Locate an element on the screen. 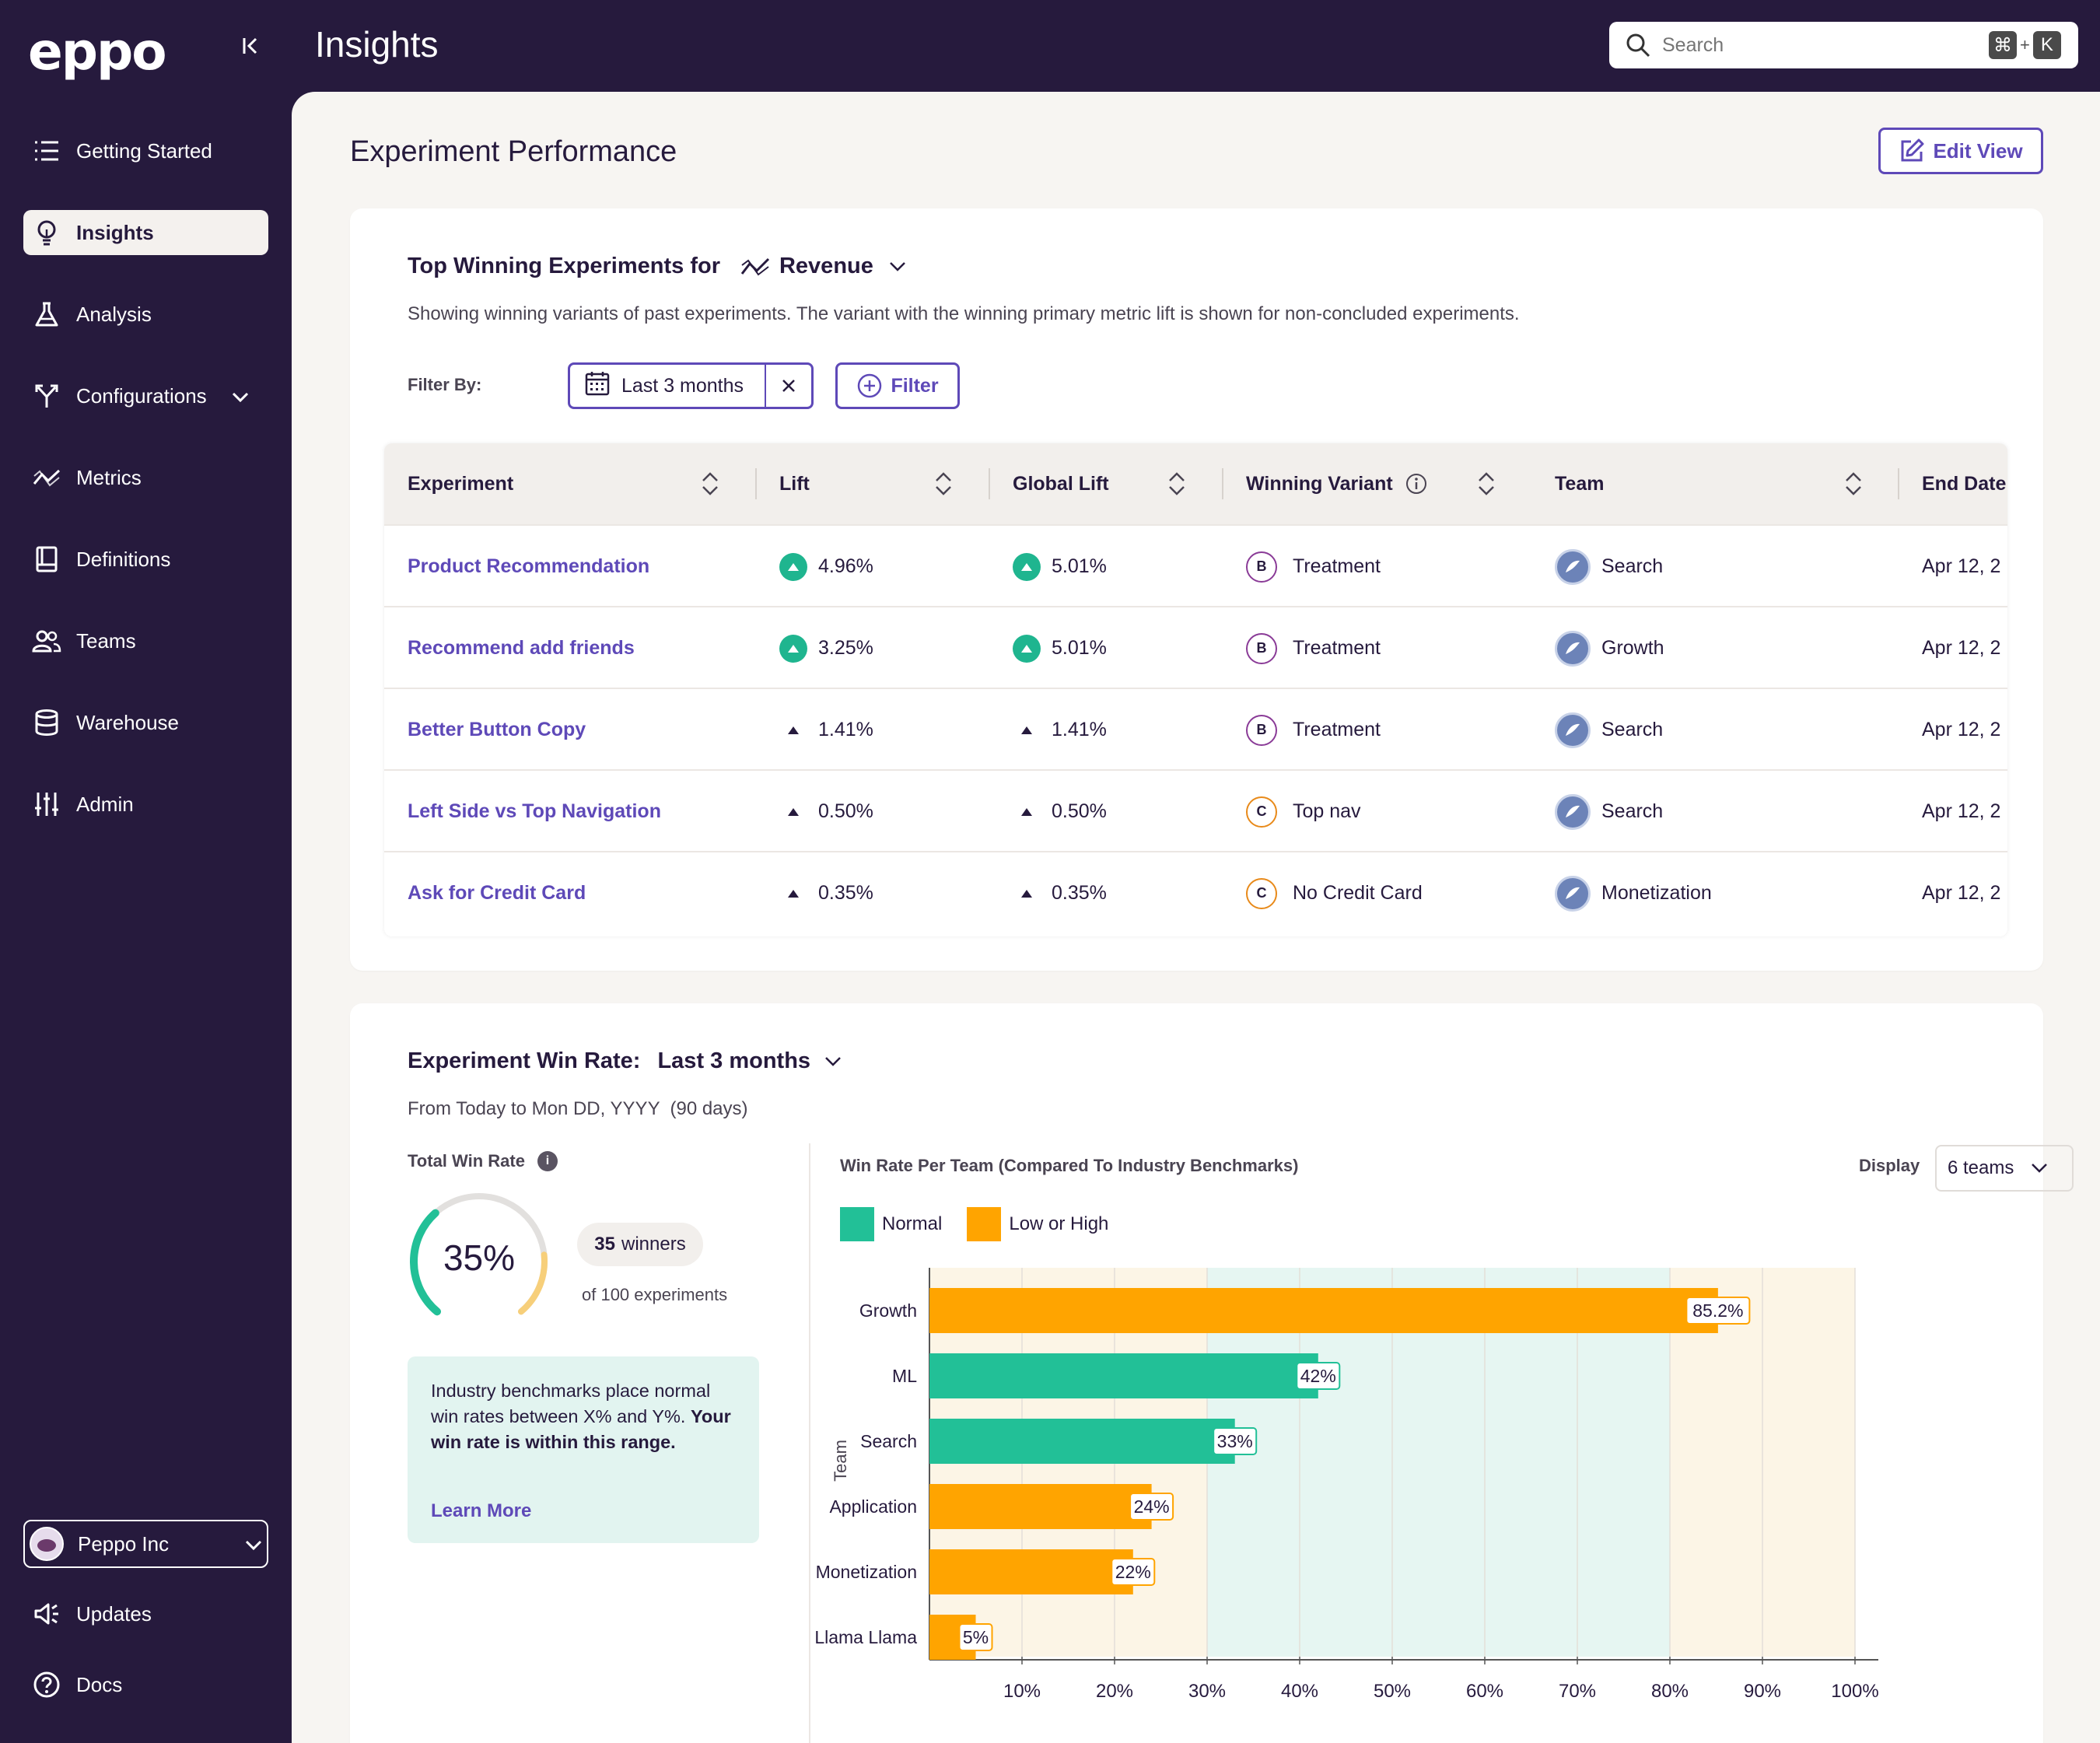 This screenshot has width=2100, height=1743. global-lift-cell: 1.41% is located at coordinates (1060, 730).